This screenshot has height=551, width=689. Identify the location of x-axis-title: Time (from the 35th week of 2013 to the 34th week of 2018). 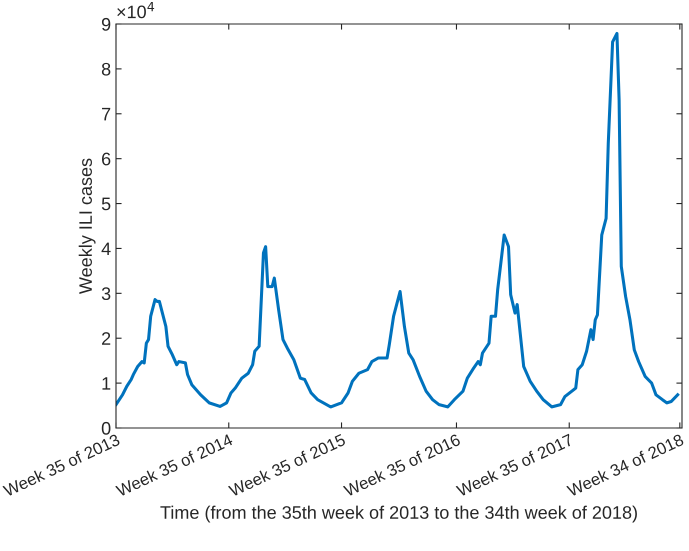
(398, 514).